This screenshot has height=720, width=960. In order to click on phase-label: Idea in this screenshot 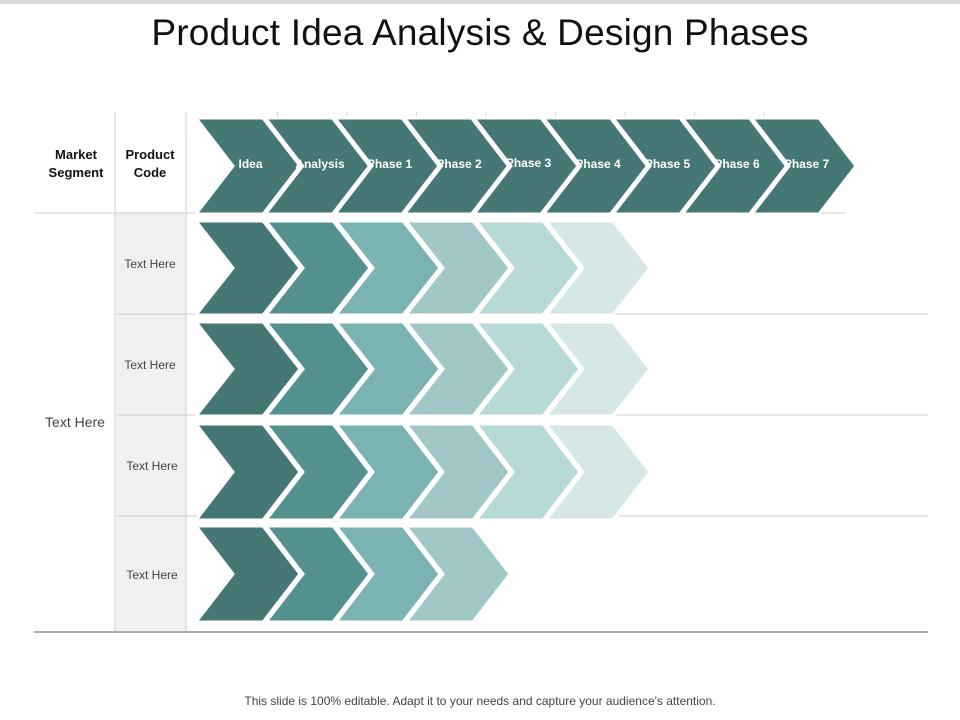, I will do `click(250, 164)`.